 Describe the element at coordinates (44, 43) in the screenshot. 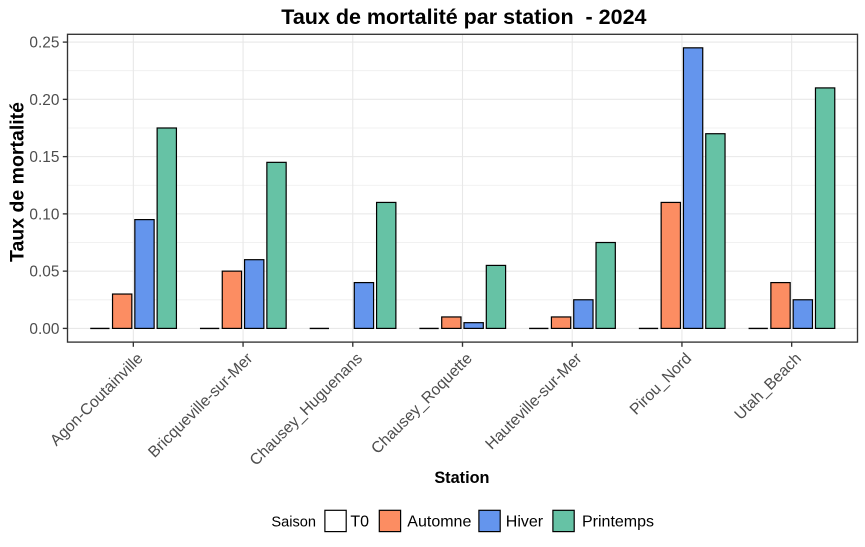

I see `svg-text: 0.25` at that location.